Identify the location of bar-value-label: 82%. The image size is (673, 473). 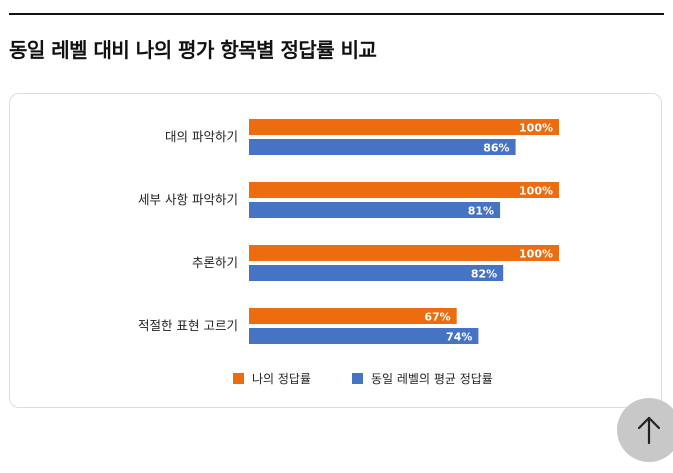
(484, 274).